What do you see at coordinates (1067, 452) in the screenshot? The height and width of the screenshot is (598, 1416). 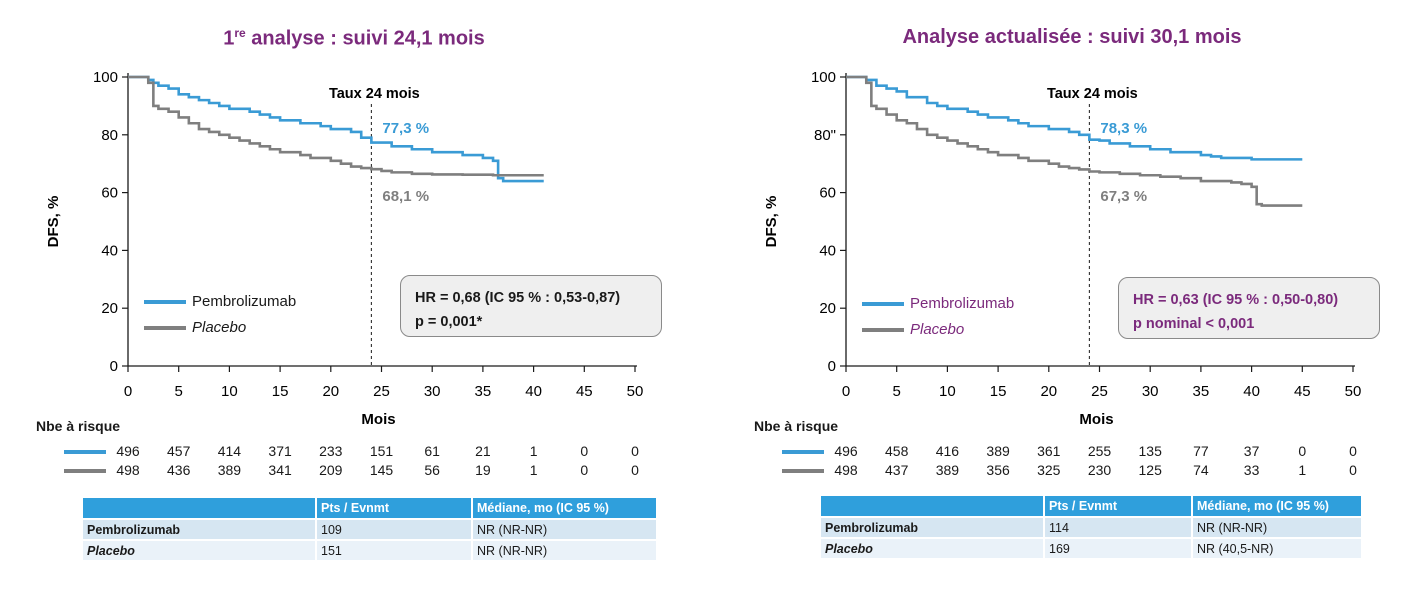 I see `at-risk-row-pembrolizumab: 496 458 416 389 361 255 135 77 37 0 0` at bounding box center [1067, 452].